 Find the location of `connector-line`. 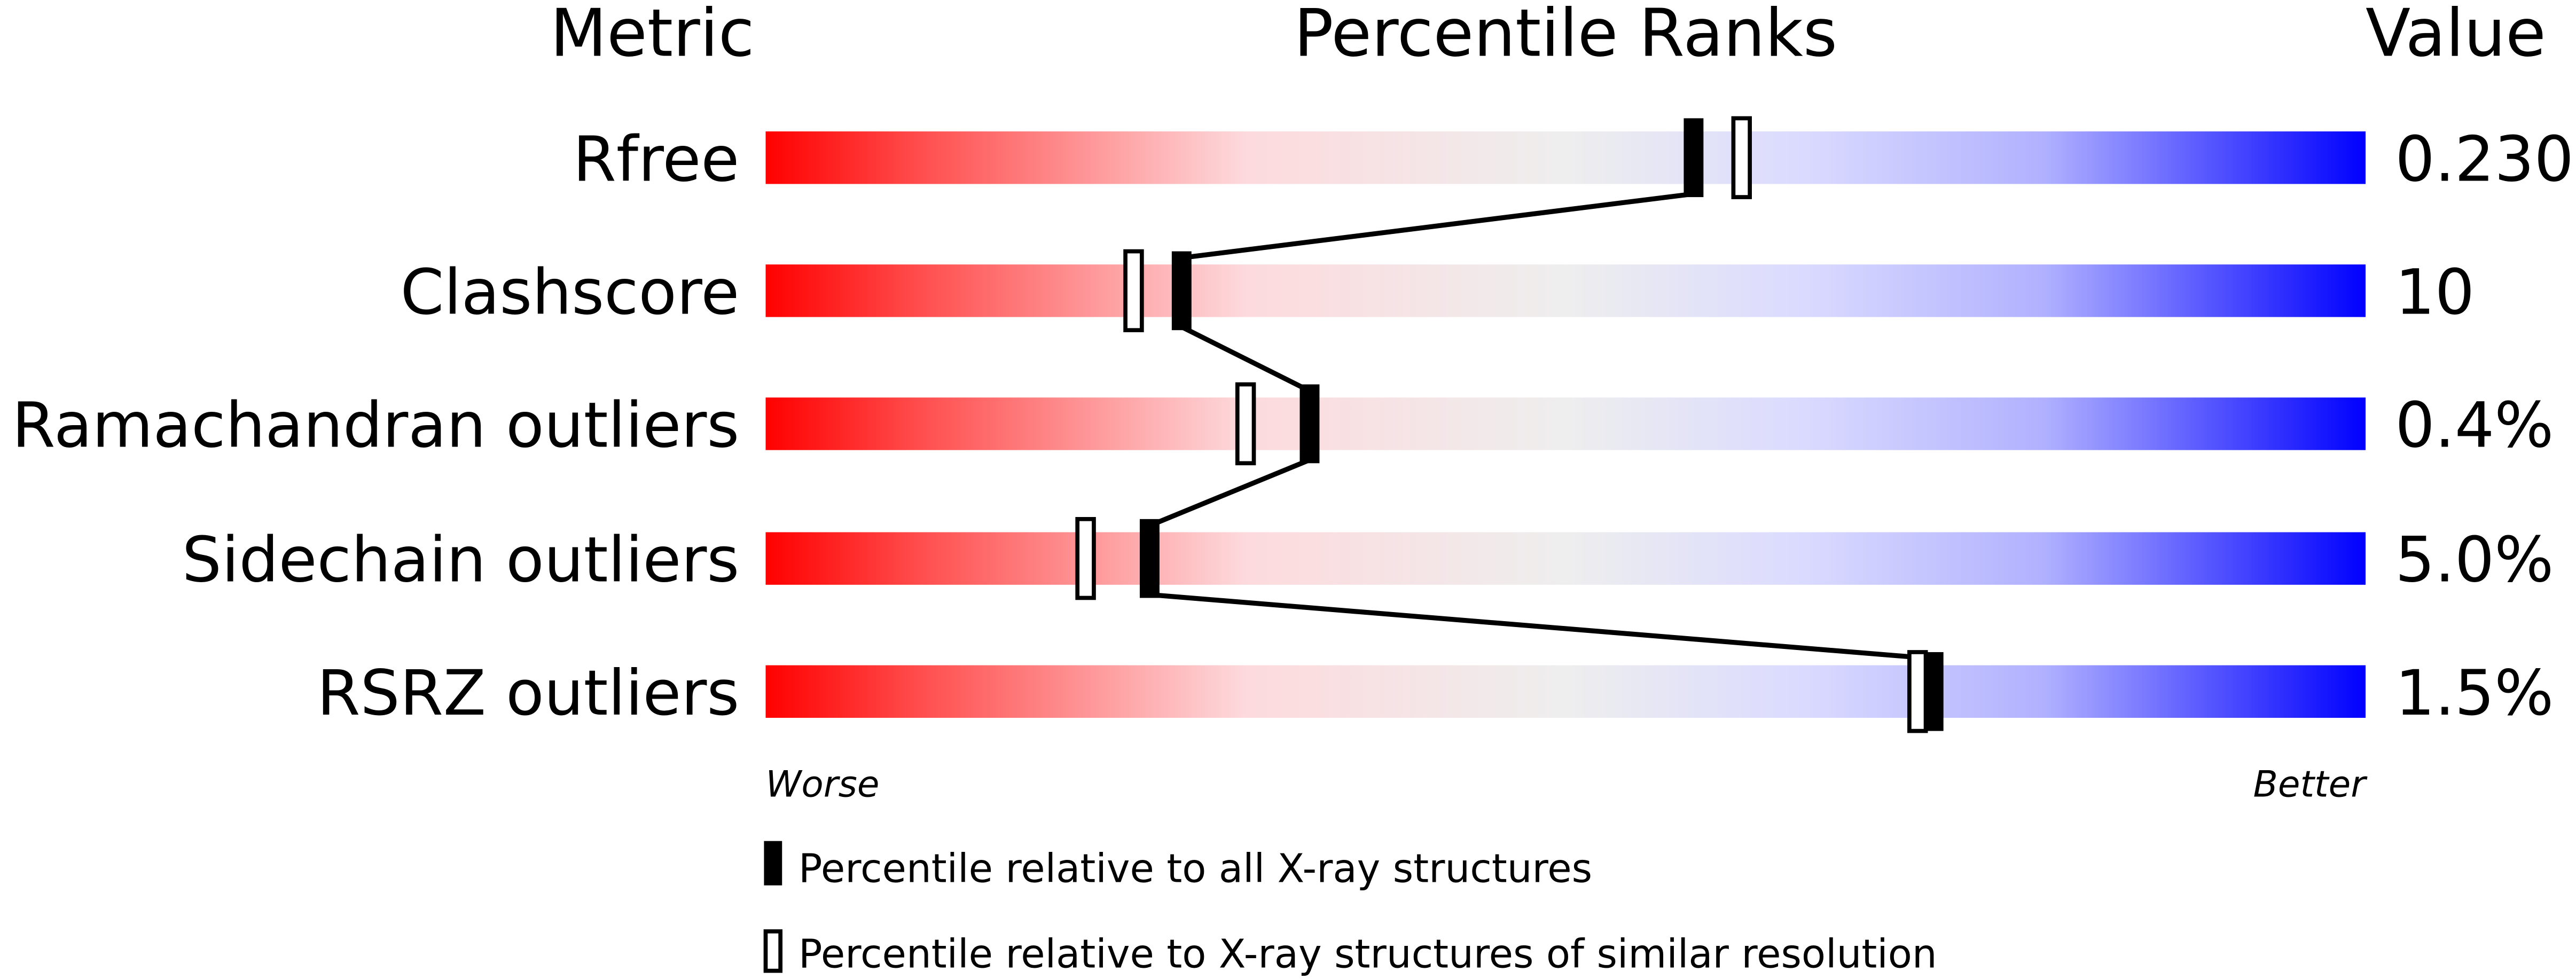

connector-line is located at coordinates (1541, 426).